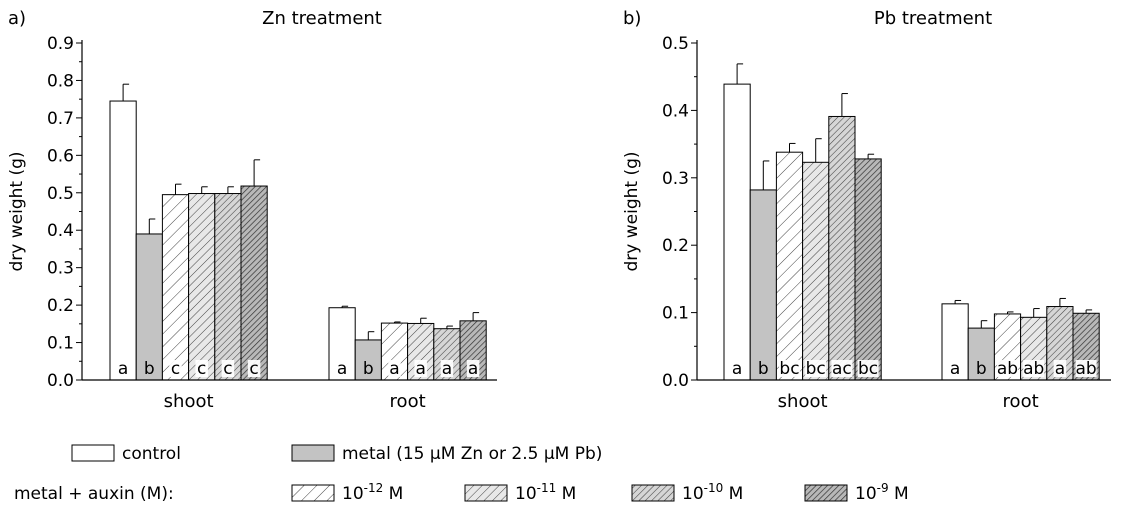 The image size is (1121, 507). I want to click on legend-label-exponent: -11, so click(547, 488).